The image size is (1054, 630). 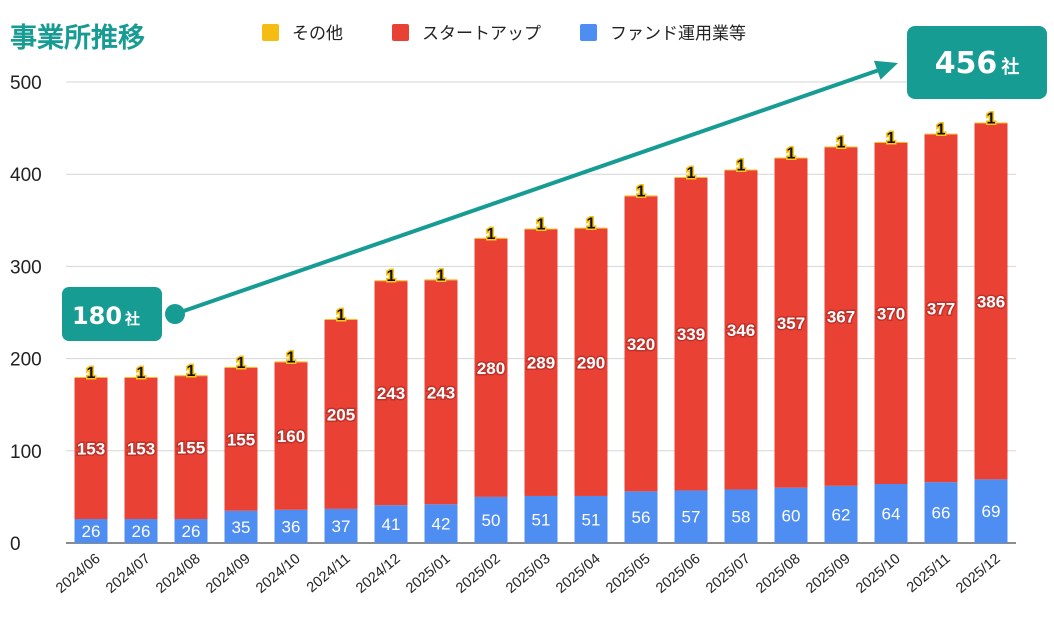 What do you see at coordinates (178, 574) in the screenshot?
I see `x-tick-label: 2024/08` at bounding box center [178, 574].